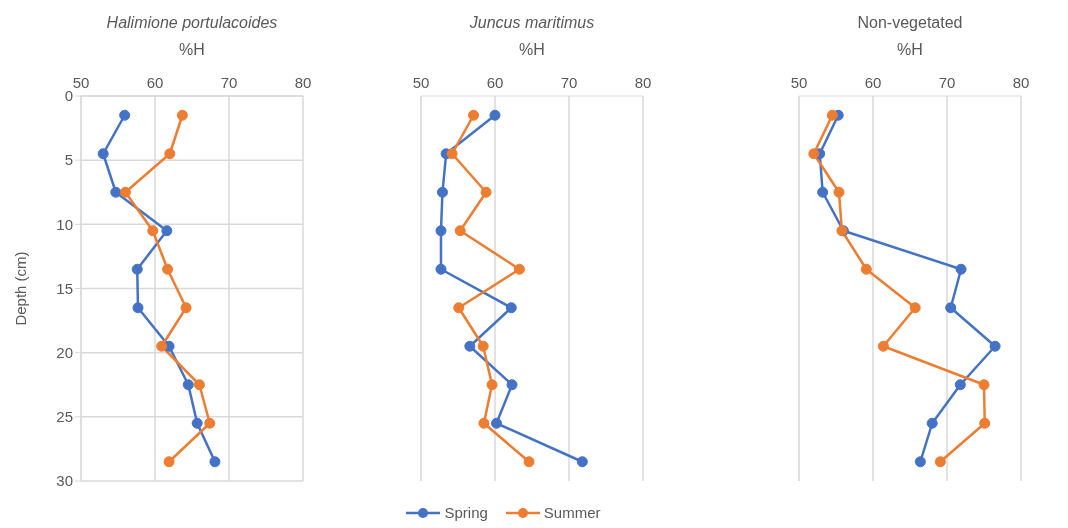  I want to click on chart-title: Non-vegetated, so click(910, 23).